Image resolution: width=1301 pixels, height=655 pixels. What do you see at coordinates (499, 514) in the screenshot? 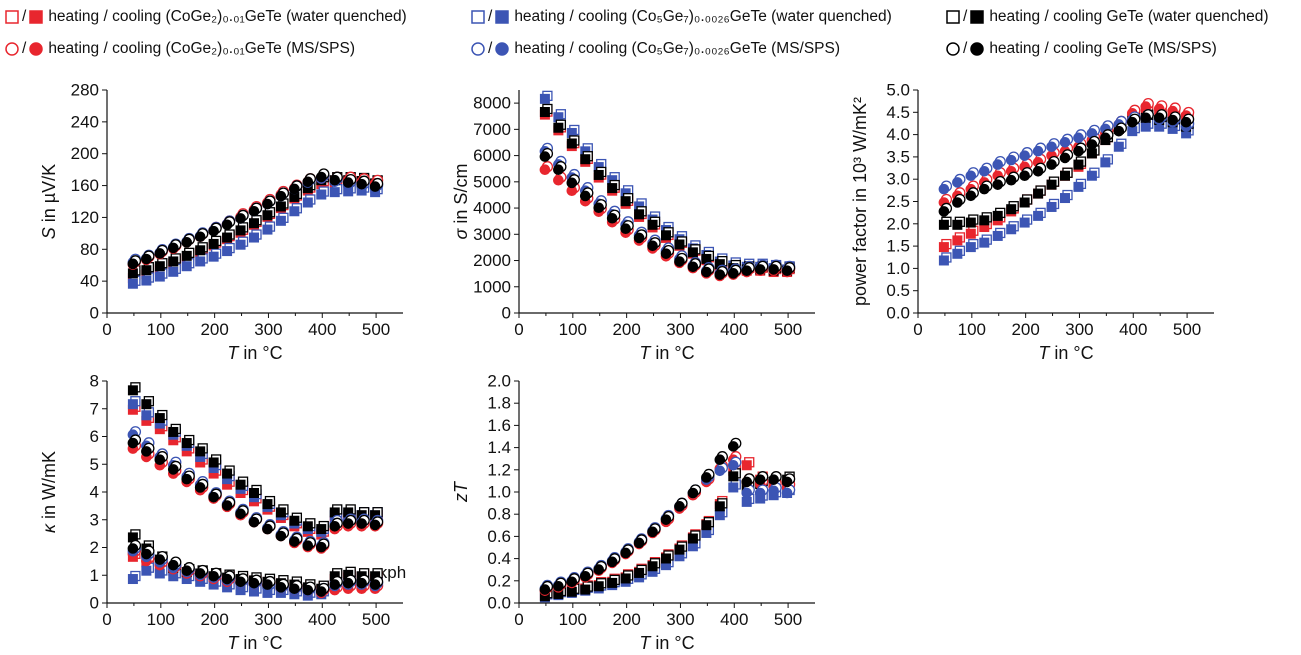
I see `y-tick-label: 0.8` at bounding box center [499, 514].